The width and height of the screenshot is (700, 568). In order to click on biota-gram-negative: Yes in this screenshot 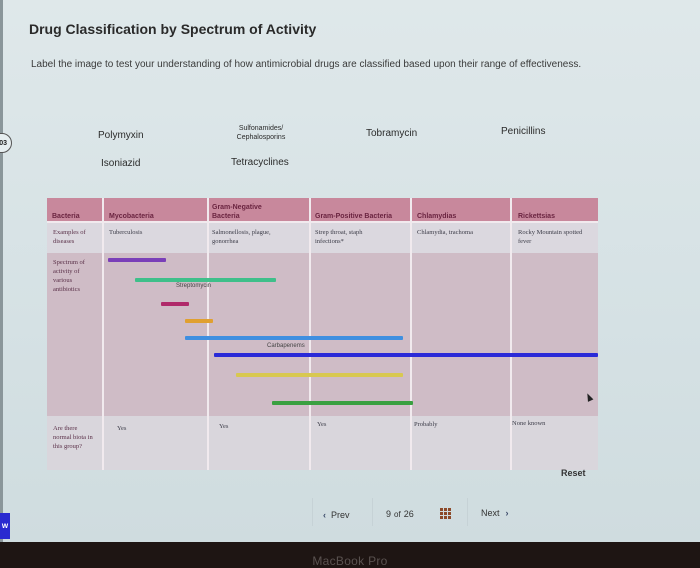, I will do `click(224, 426)`.